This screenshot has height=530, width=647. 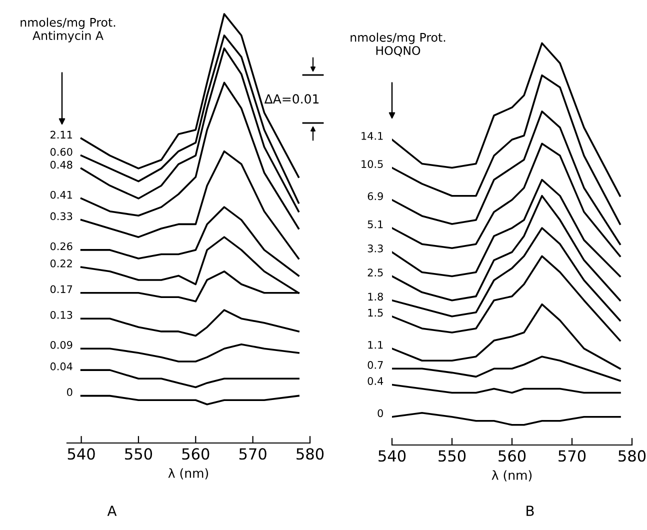 What do you see at coordinates (61, 263) in the screenshot?
I see `series-label: 0.22` at bounding box center [61, 263].